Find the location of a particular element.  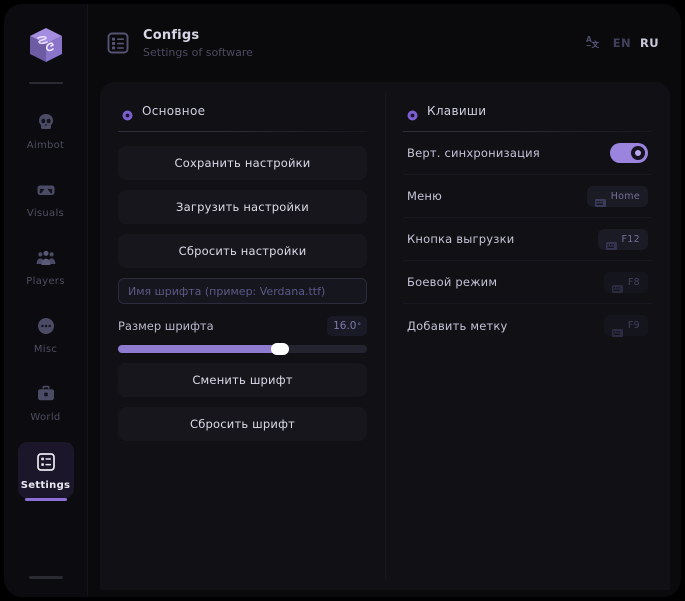

sidebar-item-misc: Misc is located at coordinates (46, 334).